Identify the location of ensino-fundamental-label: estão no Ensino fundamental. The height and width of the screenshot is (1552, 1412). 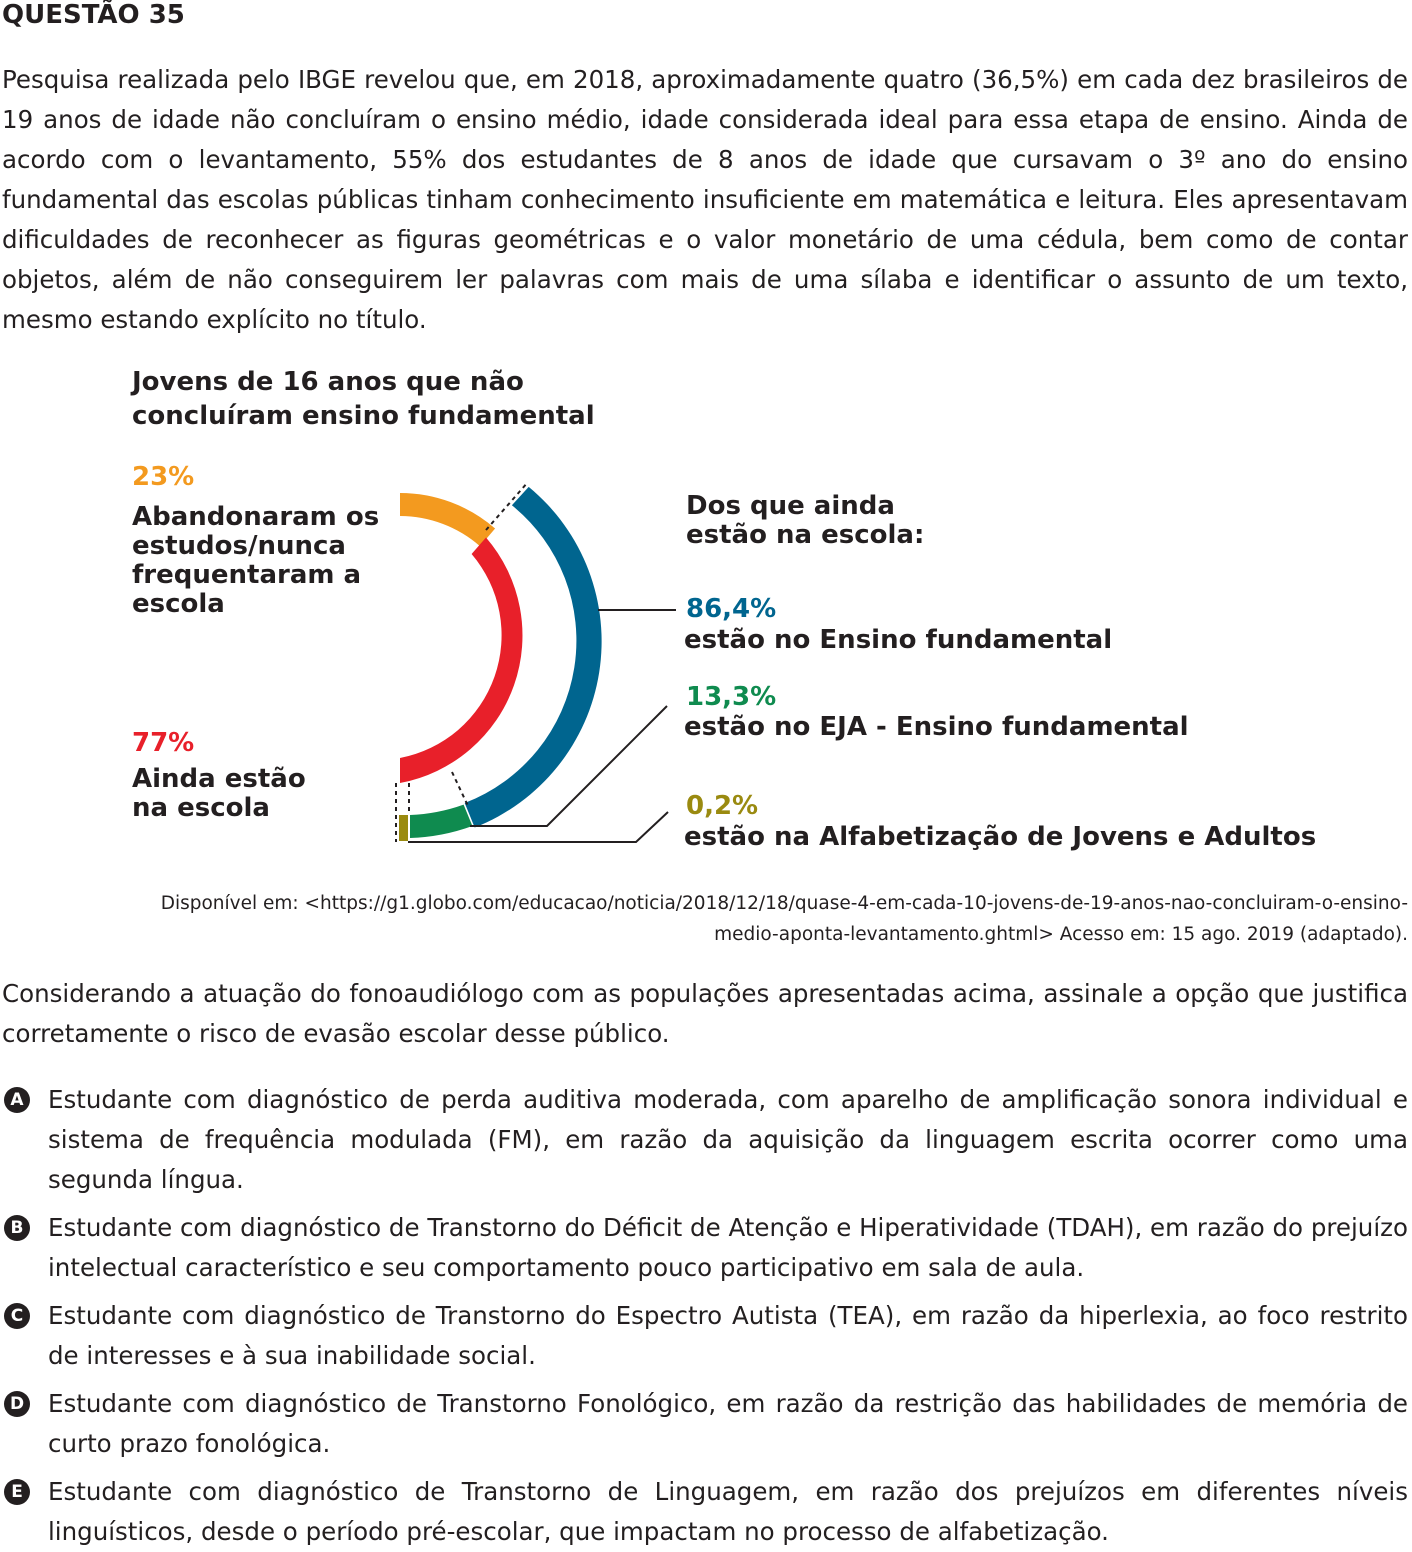
(898, 640).